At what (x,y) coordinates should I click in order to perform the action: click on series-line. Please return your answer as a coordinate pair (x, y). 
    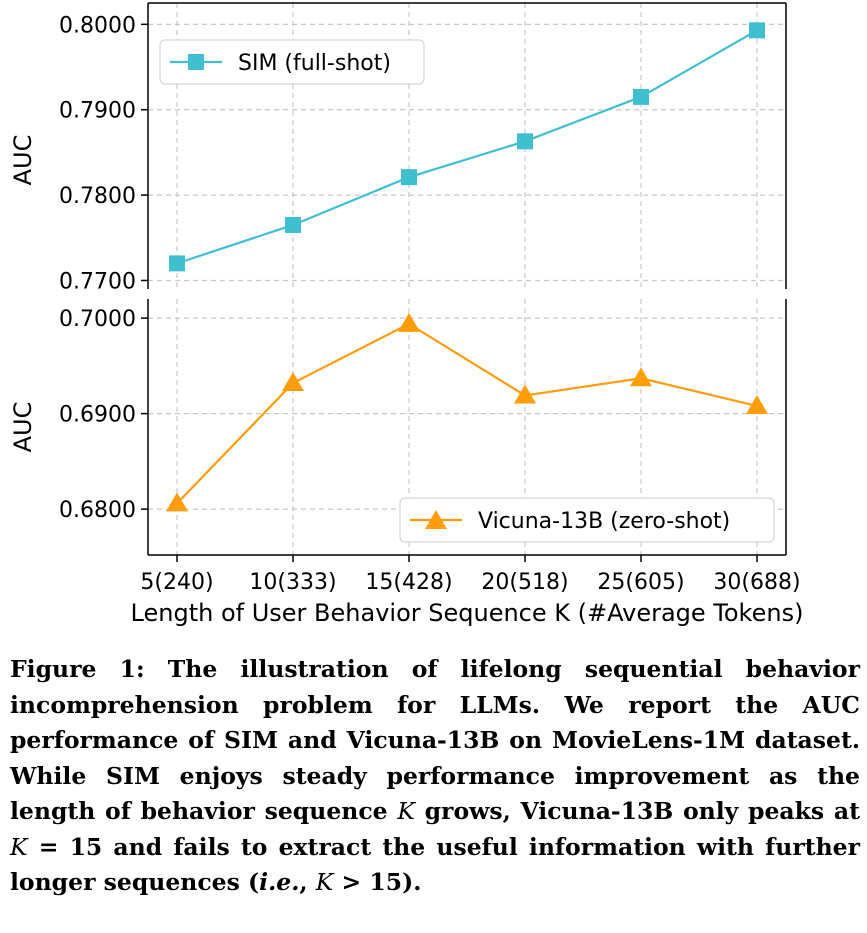
    Looking at the image, I should click on (467, 413).